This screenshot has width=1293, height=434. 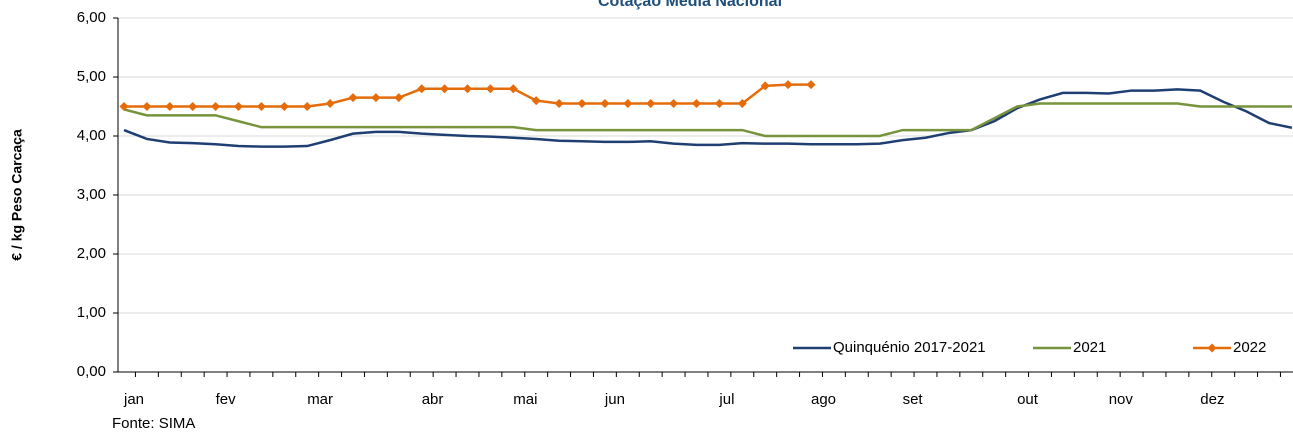 What do you see at coordinates (1212, 348) in the screenshot?
I see `legend-marker` at bounding box center [1212, 348].